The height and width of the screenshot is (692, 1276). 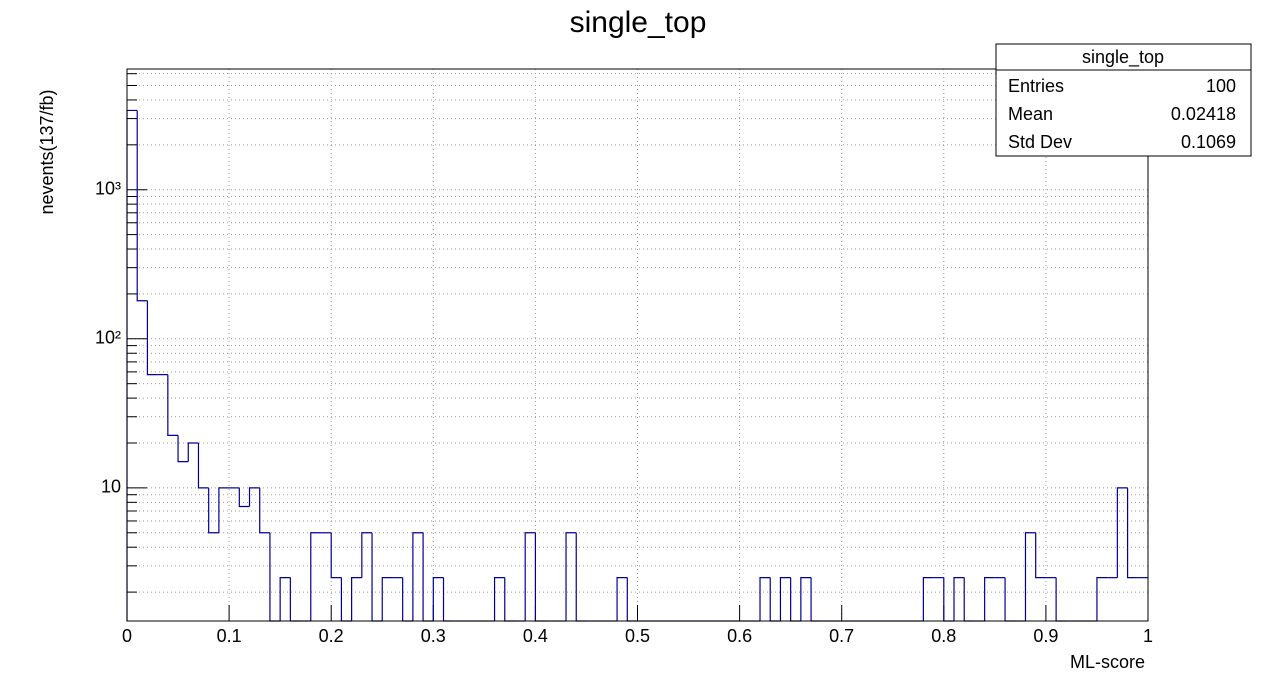 I want to click on x-tick-label: 0.5, so click(x=637, y=636).